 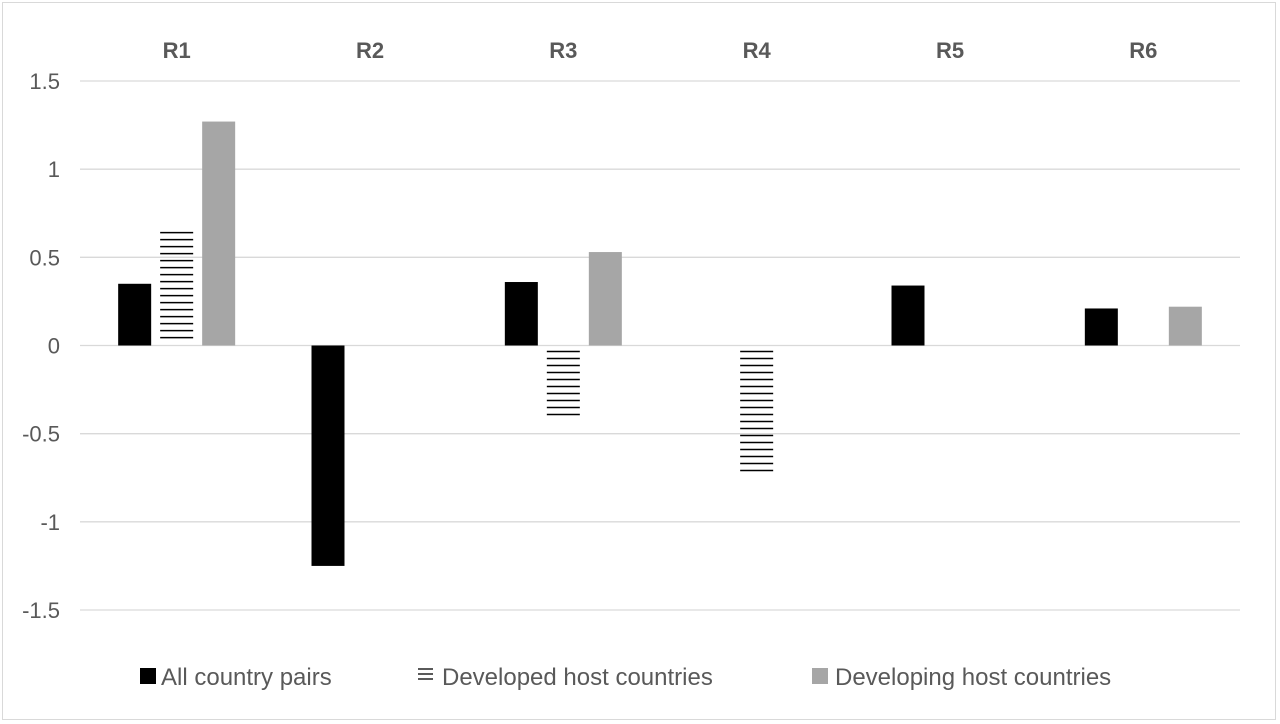 What do you see at coordinates (950, 50) in the screenshot?
I see `category-label: R5` at bounding box center [950, 50].